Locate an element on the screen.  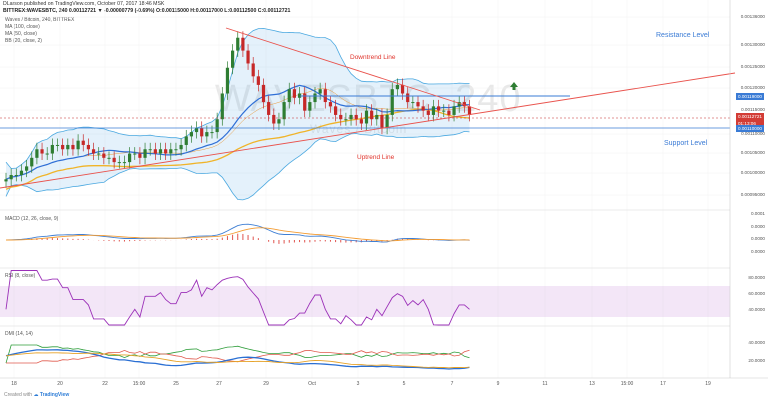
rsi-tick: 80.0000 is located at coordinates (756, 277).